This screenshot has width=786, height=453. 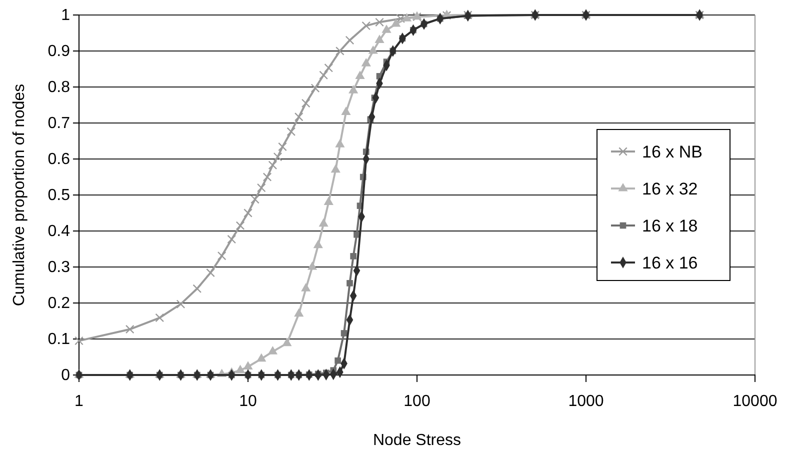 What do you see at coordinates (59, 87) in the screenshot?
I see `y-tick-label: 0.8` at bounding box center [59, 87].